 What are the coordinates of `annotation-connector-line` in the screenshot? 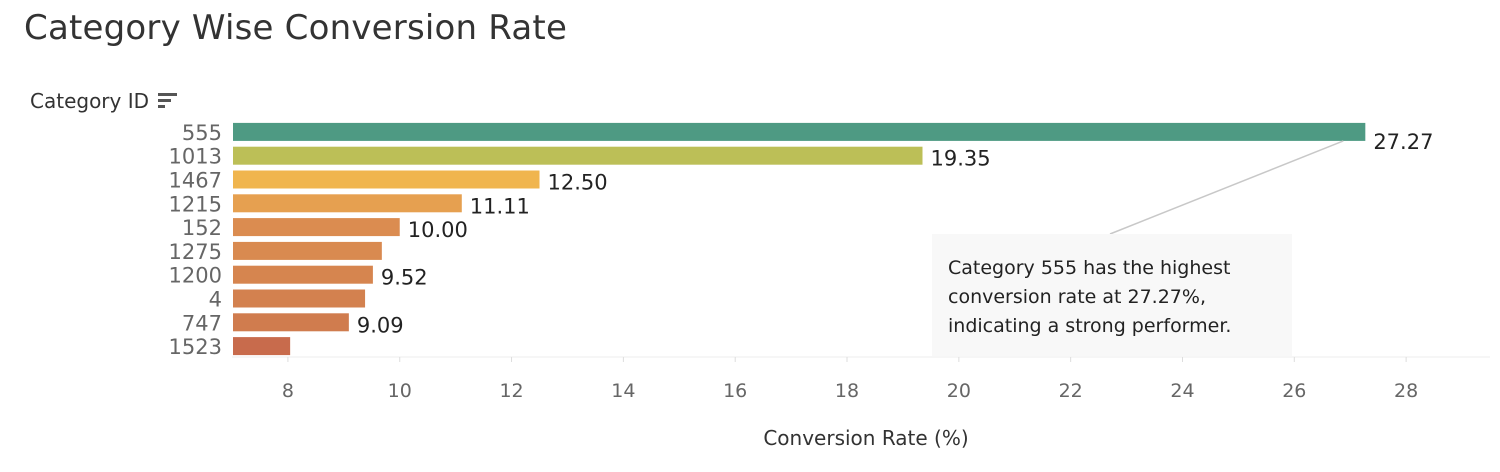 It's located at (1226, 187).